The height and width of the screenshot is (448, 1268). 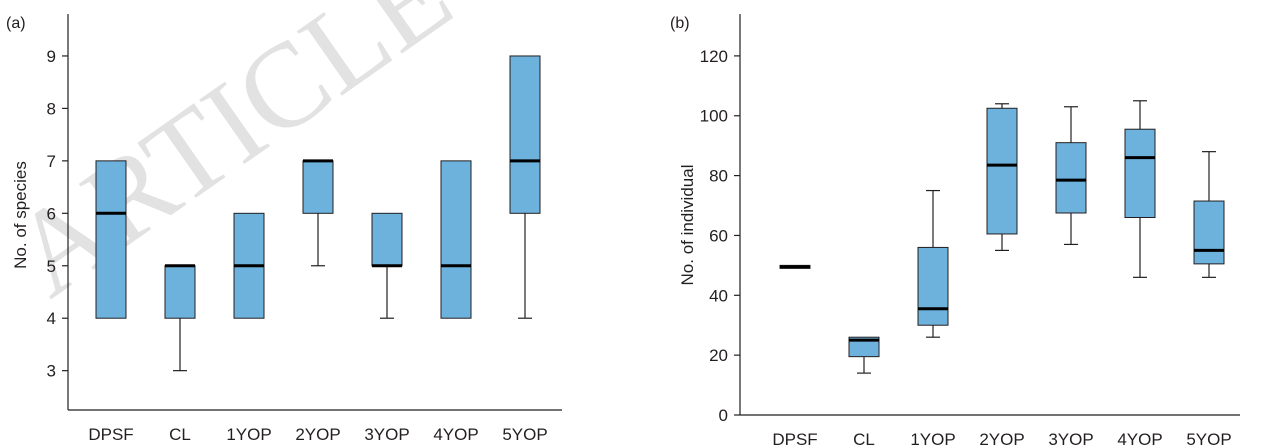 I want to click on panel-a-label: (a), so click(x=16, y=23).